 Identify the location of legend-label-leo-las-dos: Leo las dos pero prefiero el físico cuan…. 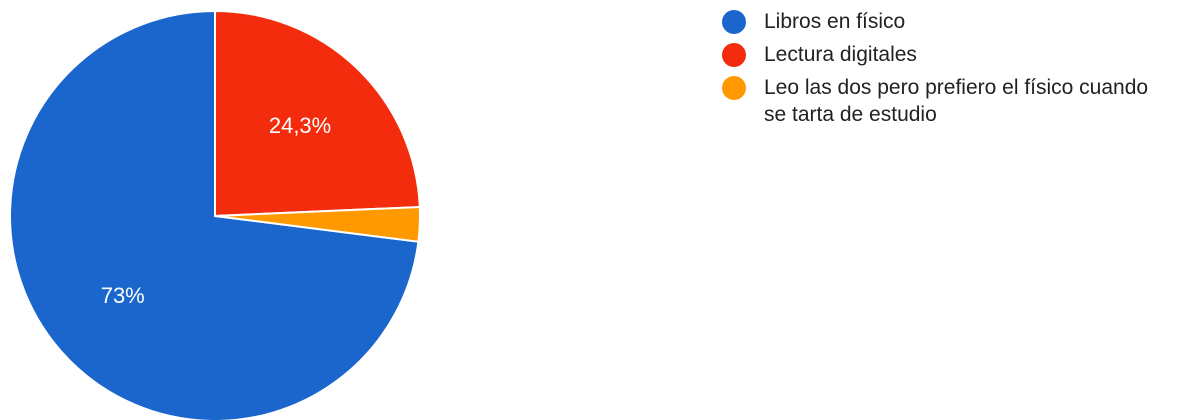
(956, 101).